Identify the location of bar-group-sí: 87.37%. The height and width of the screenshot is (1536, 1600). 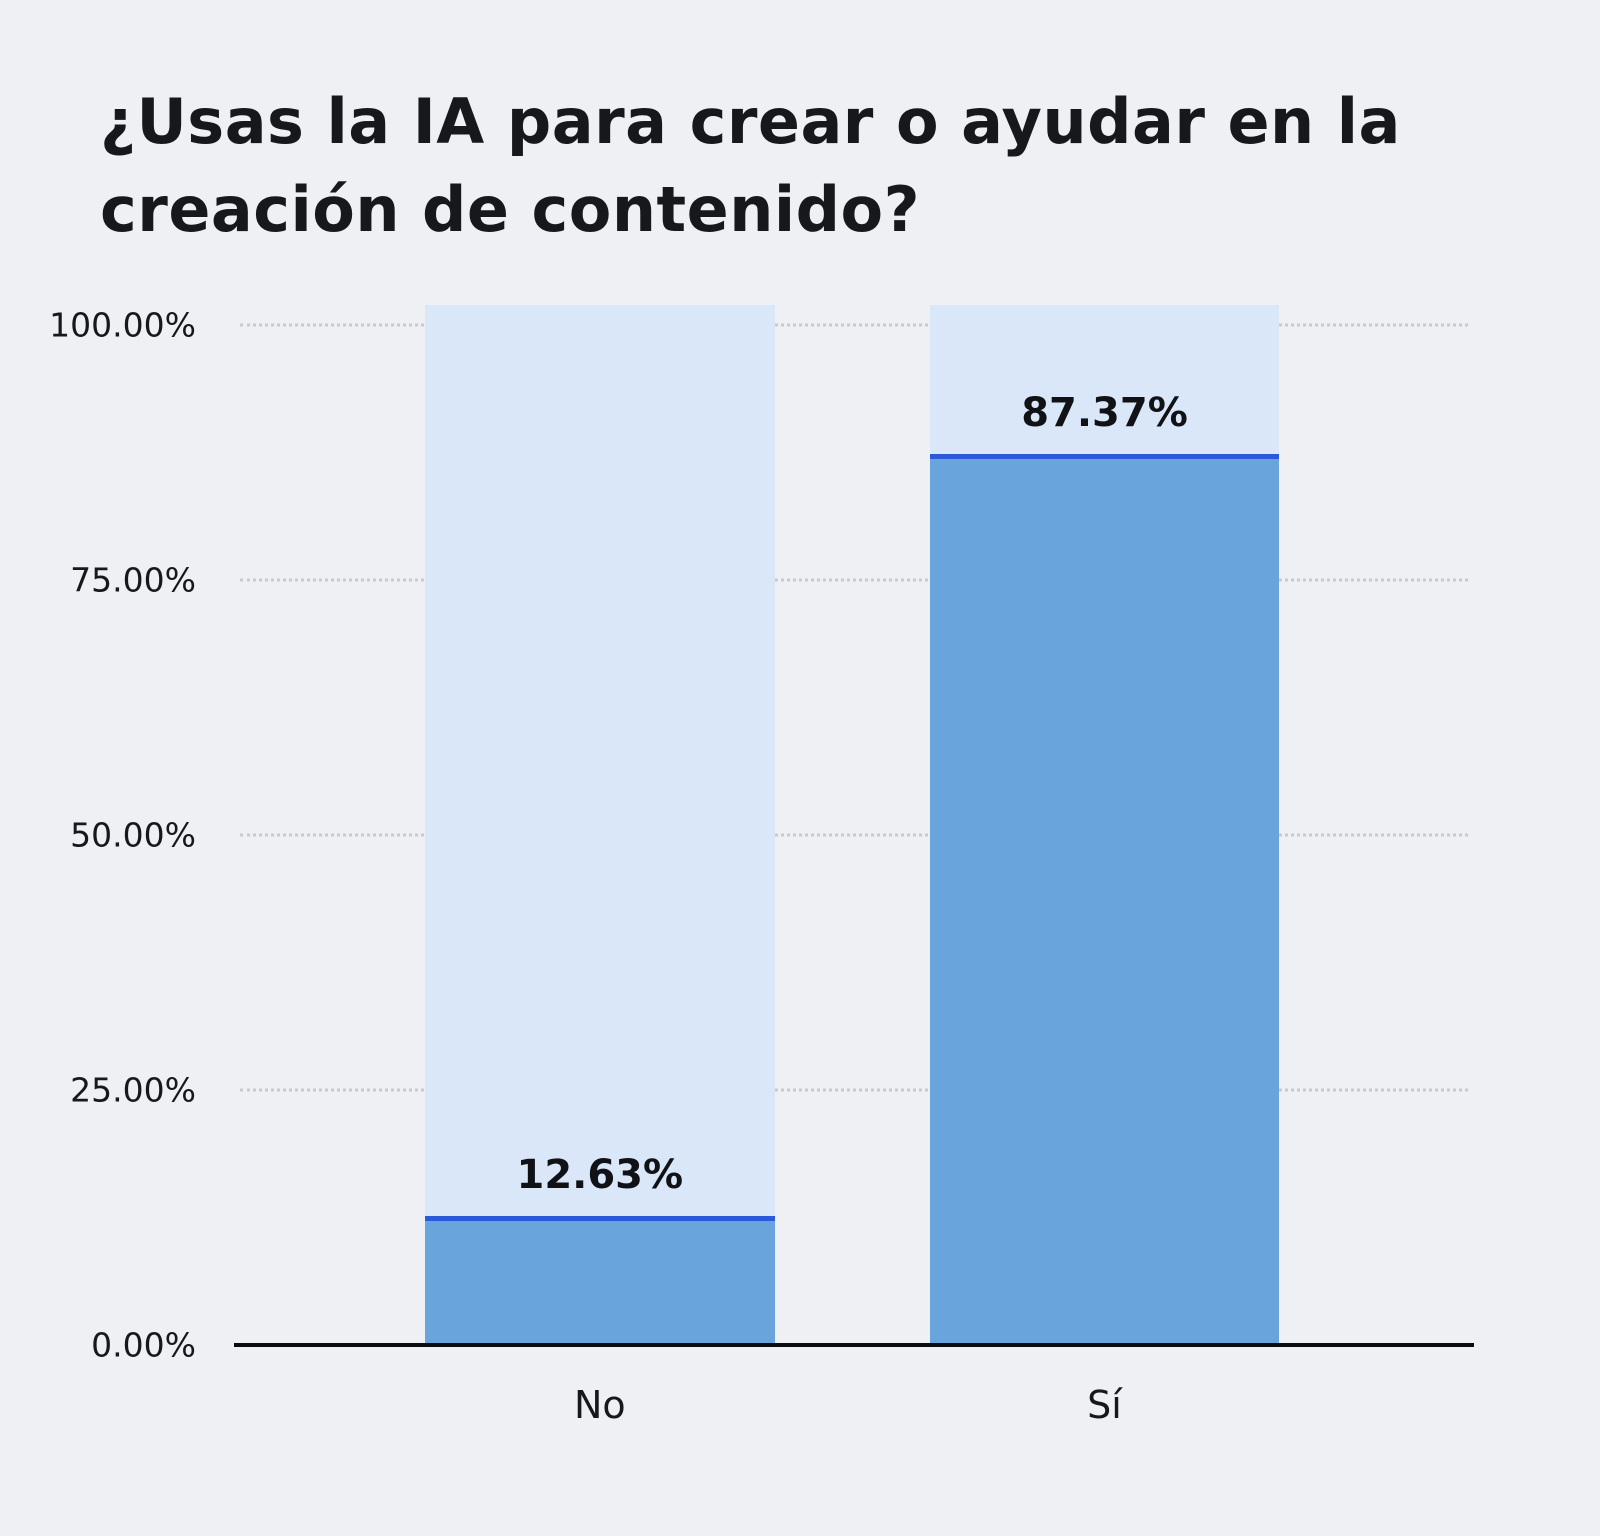
(1104, 824).